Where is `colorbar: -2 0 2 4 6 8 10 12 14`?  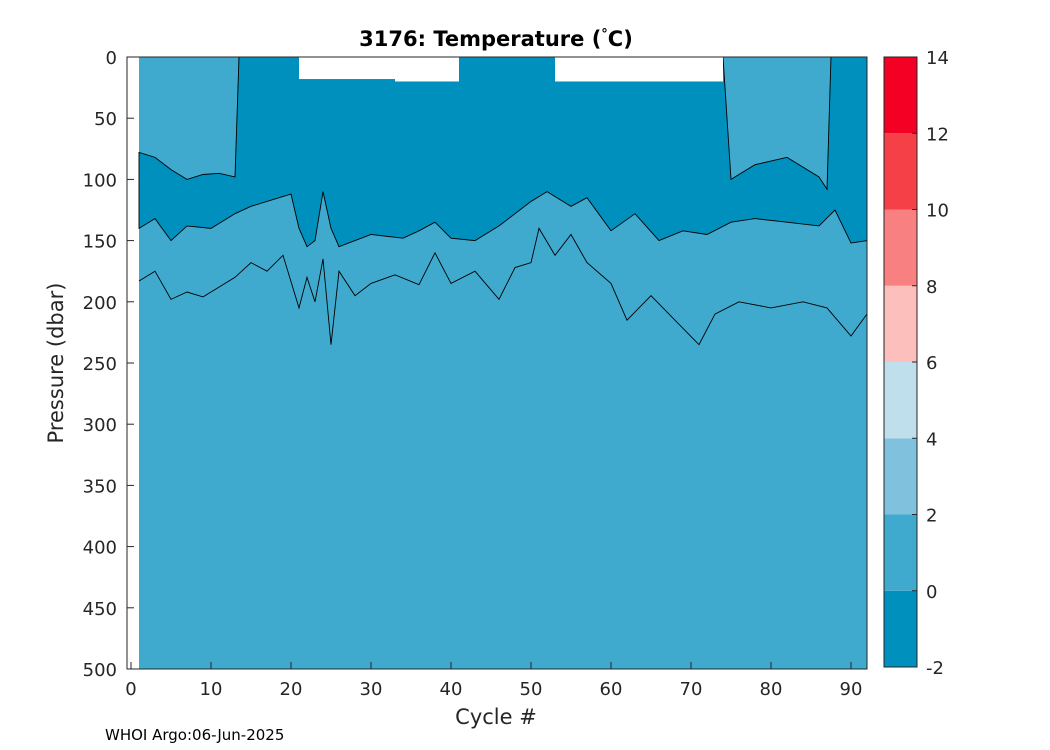
colorbar: -2 0 2 4 6 8 10 12 14 is located at coordinates (916, 363).